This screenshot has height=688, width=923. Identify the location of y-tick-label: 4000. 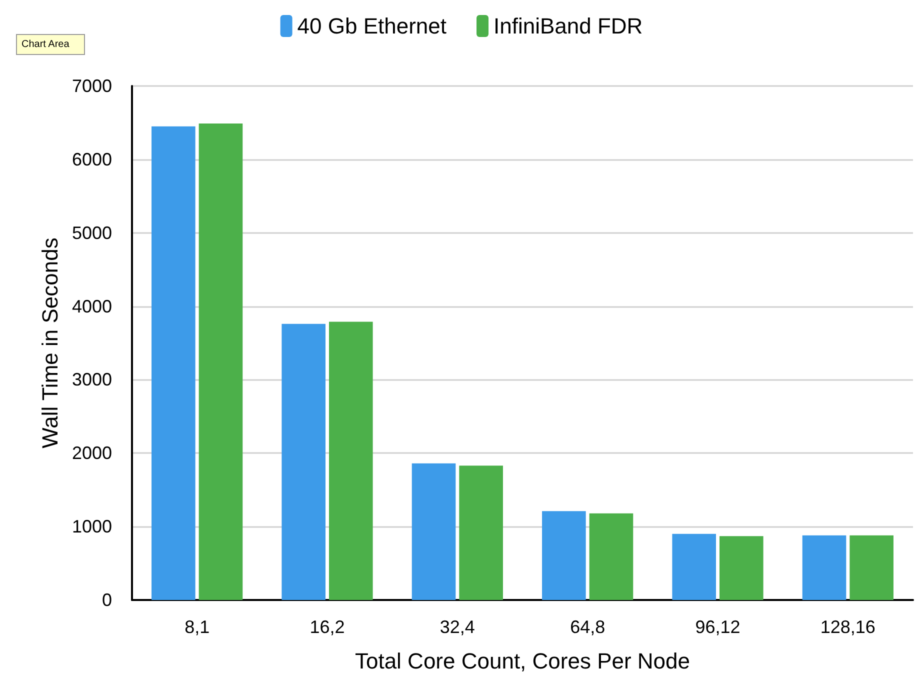
(92, 306).